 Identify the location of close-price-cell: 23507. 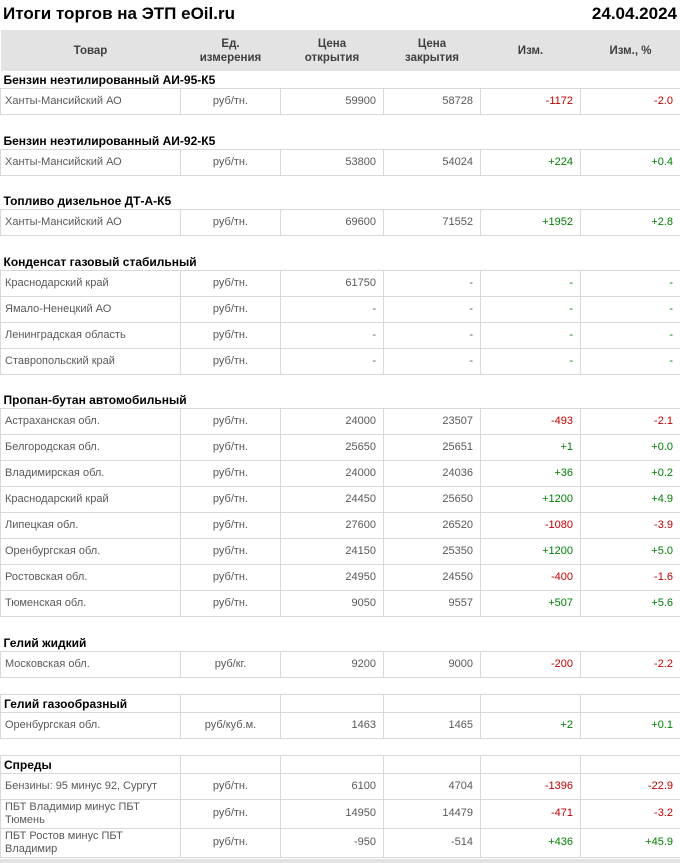
(432, 422).